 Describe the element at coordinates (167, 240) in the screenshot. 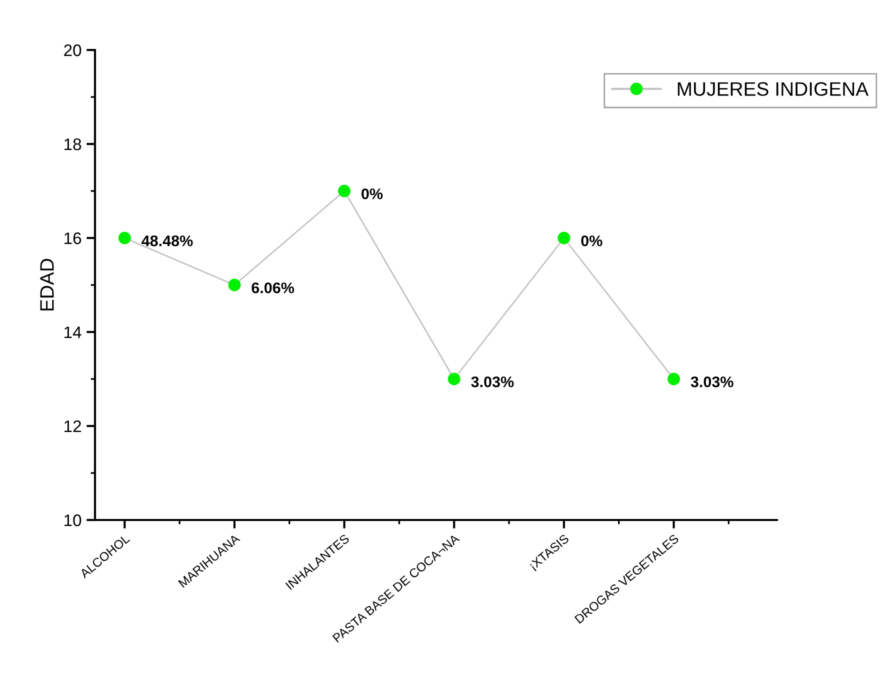

I see `annotation: 48.48%` at that location.